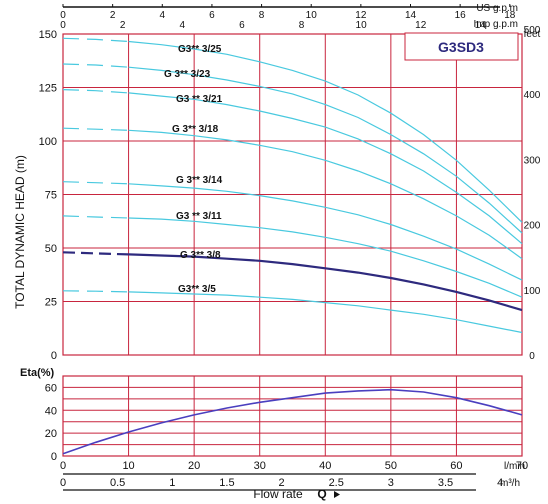 The height and width of the screenshot is (504, 548). Describe the element at coordinates (172, 483) in the screenshot. I see `m3h-tick-label: 1` at that location.